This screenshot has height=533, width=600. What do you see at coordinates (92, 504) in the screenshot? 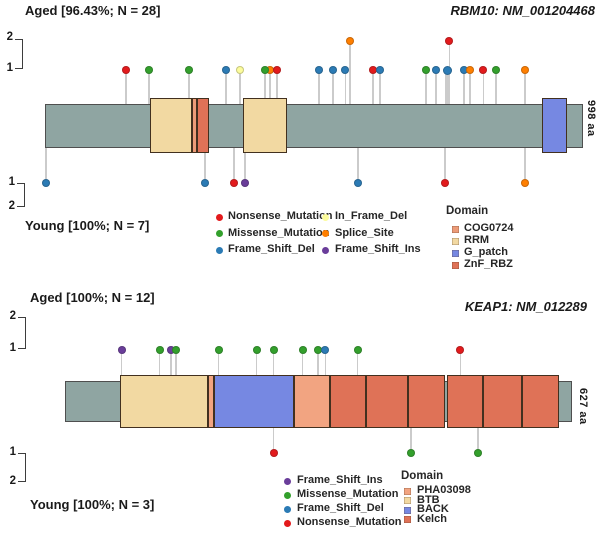
I see `cohort-label-young-keap1: Young [100%; N = 3]` at bounding box center [92, 504].